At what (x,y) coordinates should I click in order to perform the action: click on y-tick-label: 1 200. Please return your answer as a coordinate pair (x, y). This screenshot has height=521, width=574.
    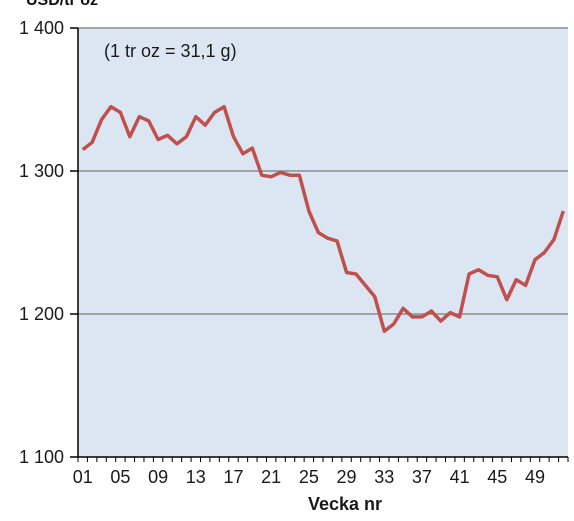
    Looking at the image, I should click on (41, 314).